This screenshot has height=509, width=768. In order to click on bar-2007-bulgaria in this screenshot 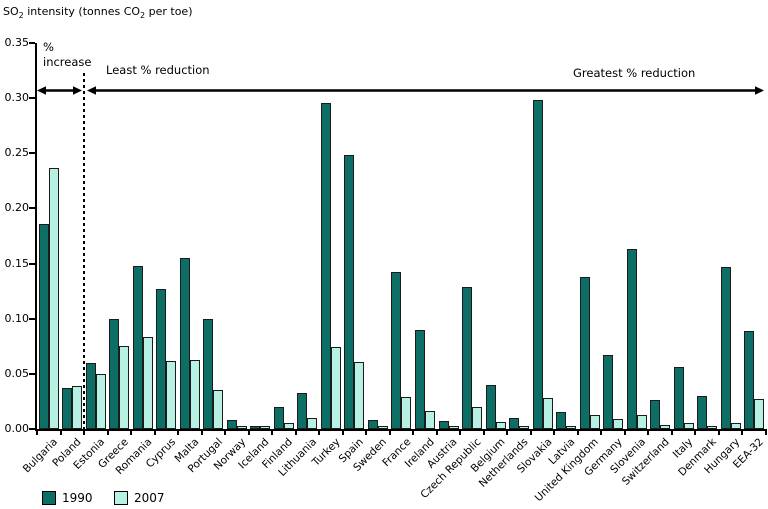, I will do `click(53, 298)`.